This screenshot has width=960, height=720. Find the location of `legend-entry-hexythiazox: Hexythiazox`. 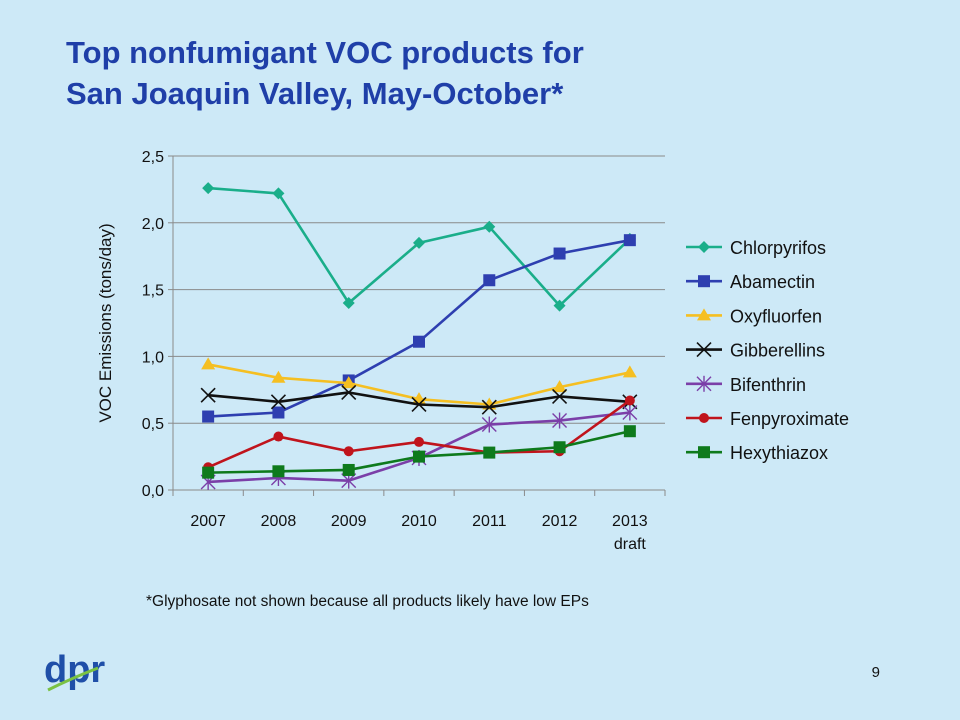

legend-entry-hexythiazox: Hexythiazox is located at coordinates (757, 453).